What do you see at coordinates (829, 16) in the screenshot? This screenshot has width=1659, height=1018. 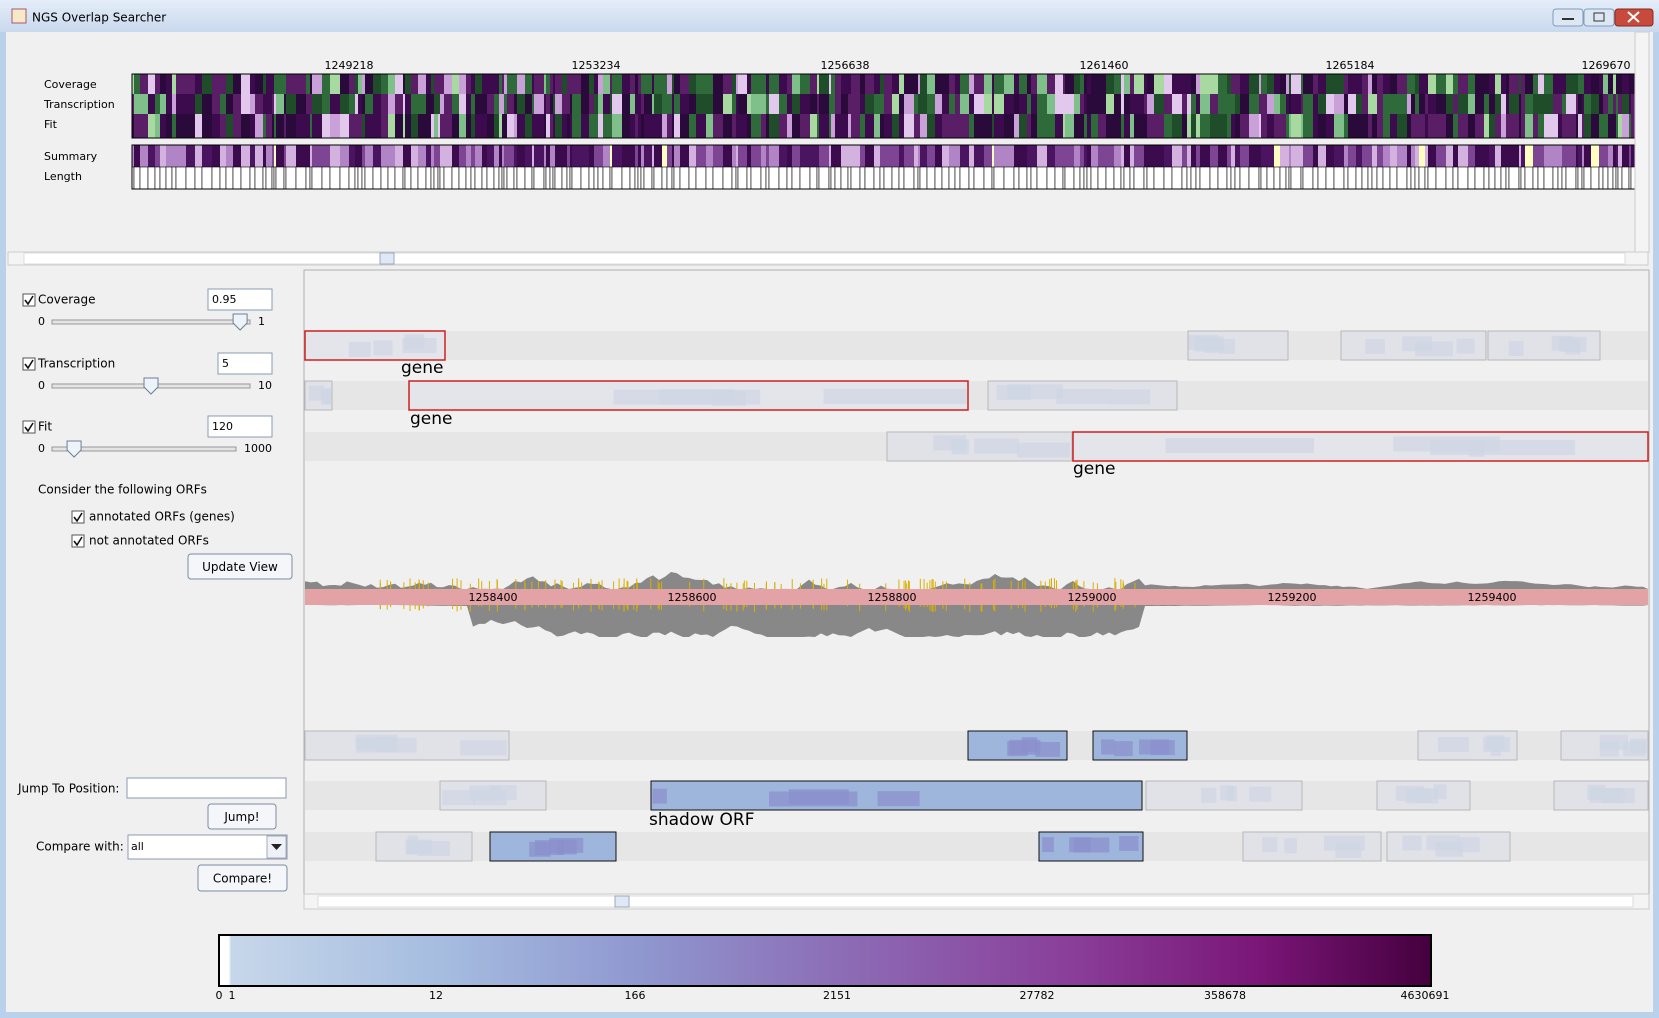 I see `title-bar` at bounding box center [829, 16].